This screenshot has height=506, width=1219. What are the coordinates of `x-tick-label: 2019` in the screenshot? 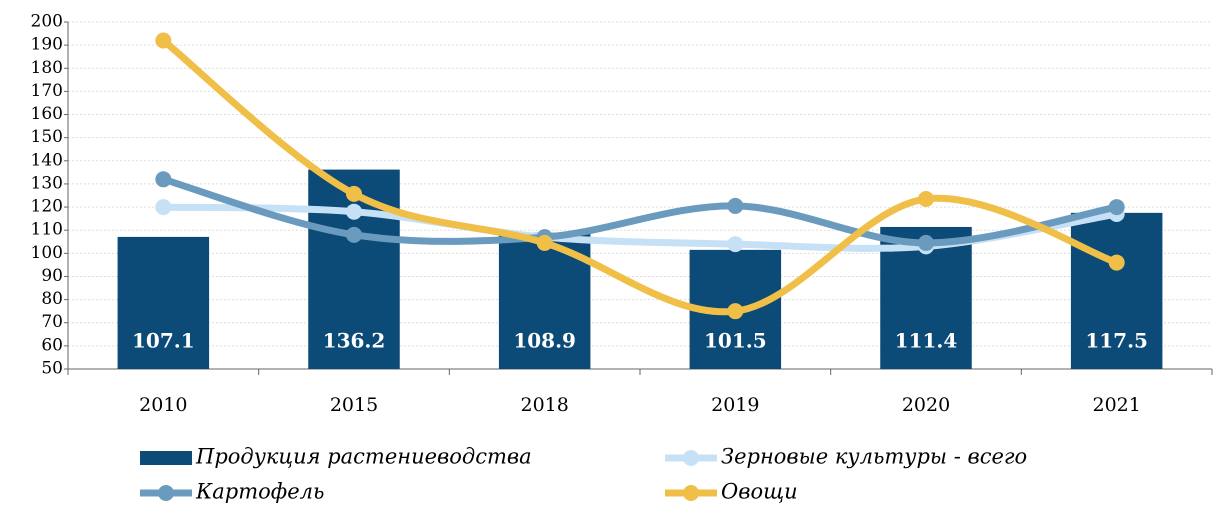 It's located at (735, 405).